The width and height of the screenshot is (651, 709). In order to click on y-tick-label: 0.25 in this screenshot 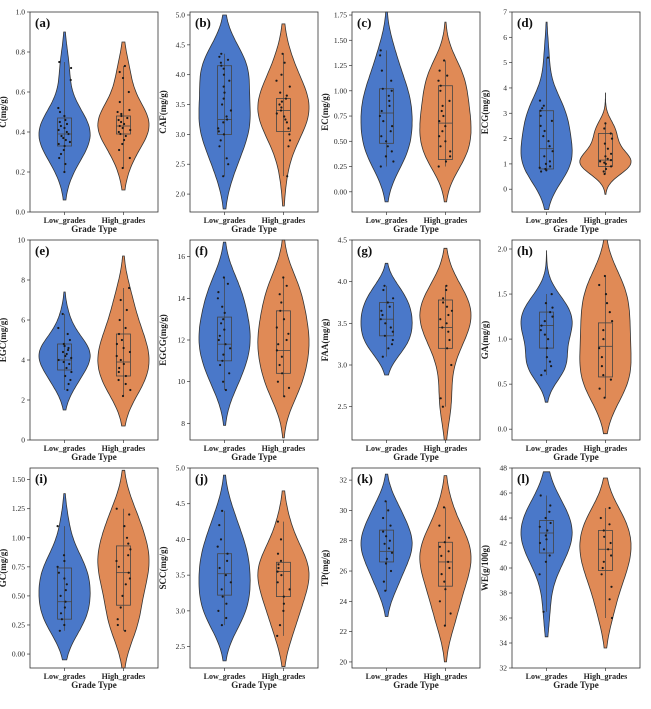, I will do `click(340, 166)`.